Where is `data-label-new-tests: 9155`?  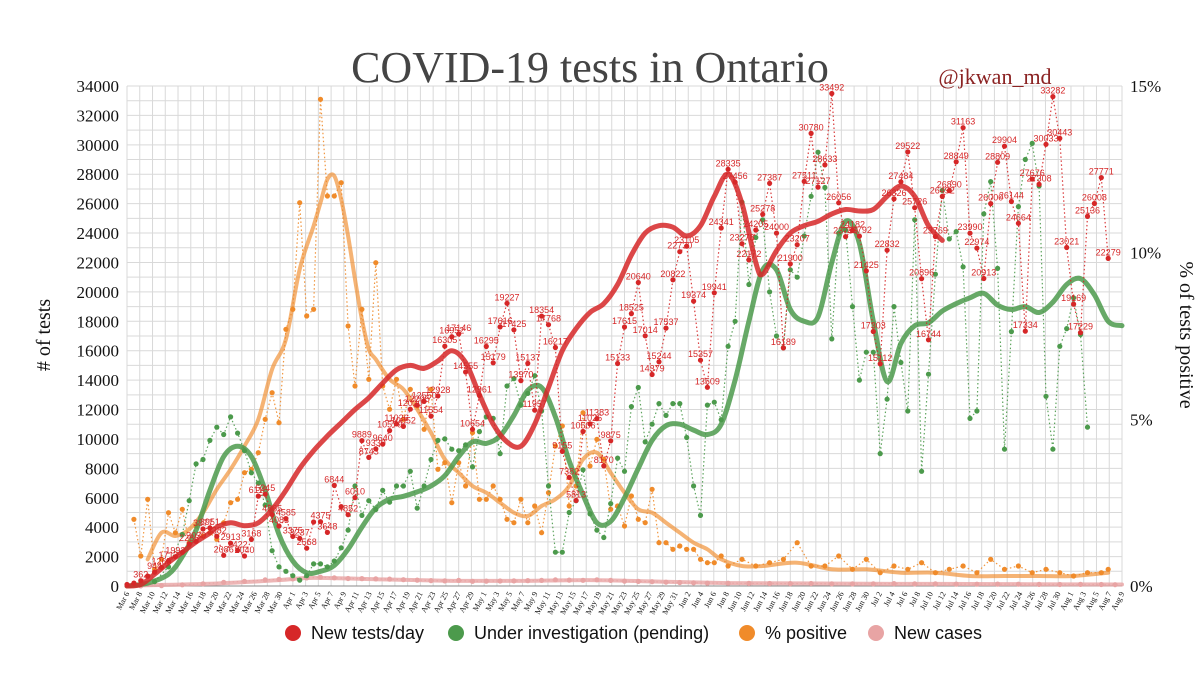 data-label-new-tests: 9155 is located at coordinates (562, 445).